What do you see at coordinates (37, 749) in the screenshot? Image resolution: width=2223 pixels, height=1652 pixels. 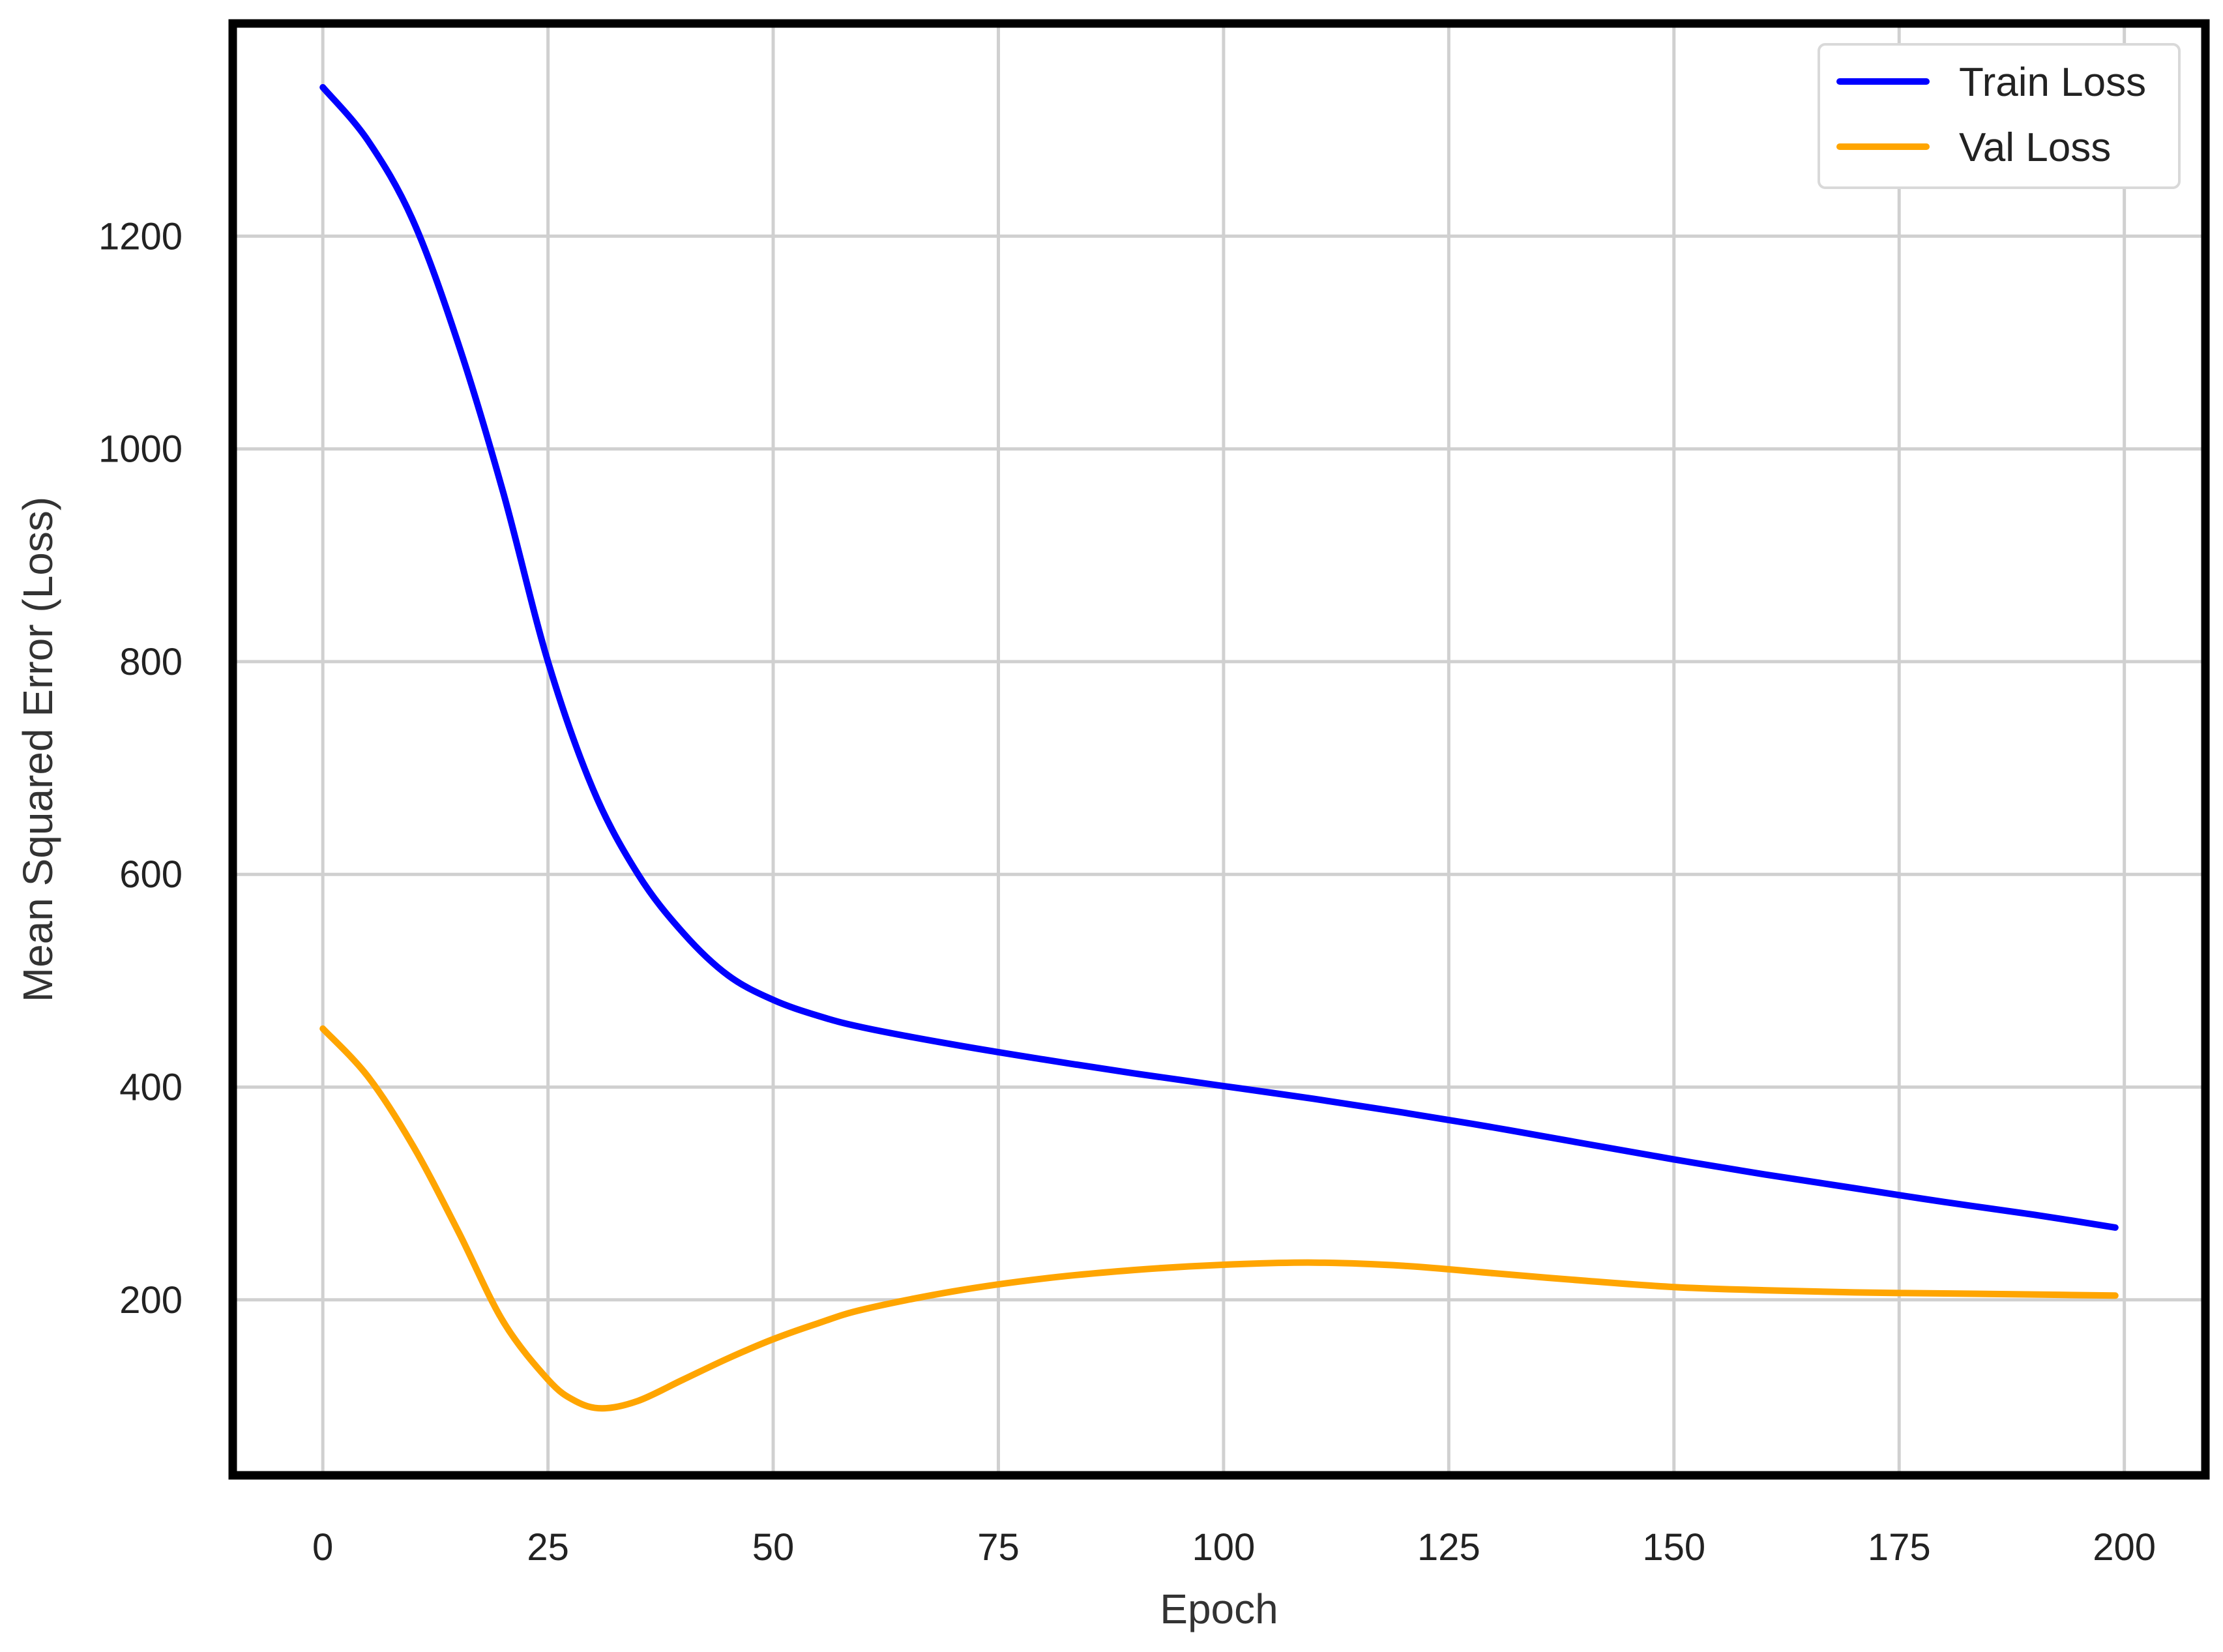 I see `y-axis-label: Mean Squared Error (Loss)` at bounding box center [37, 749].